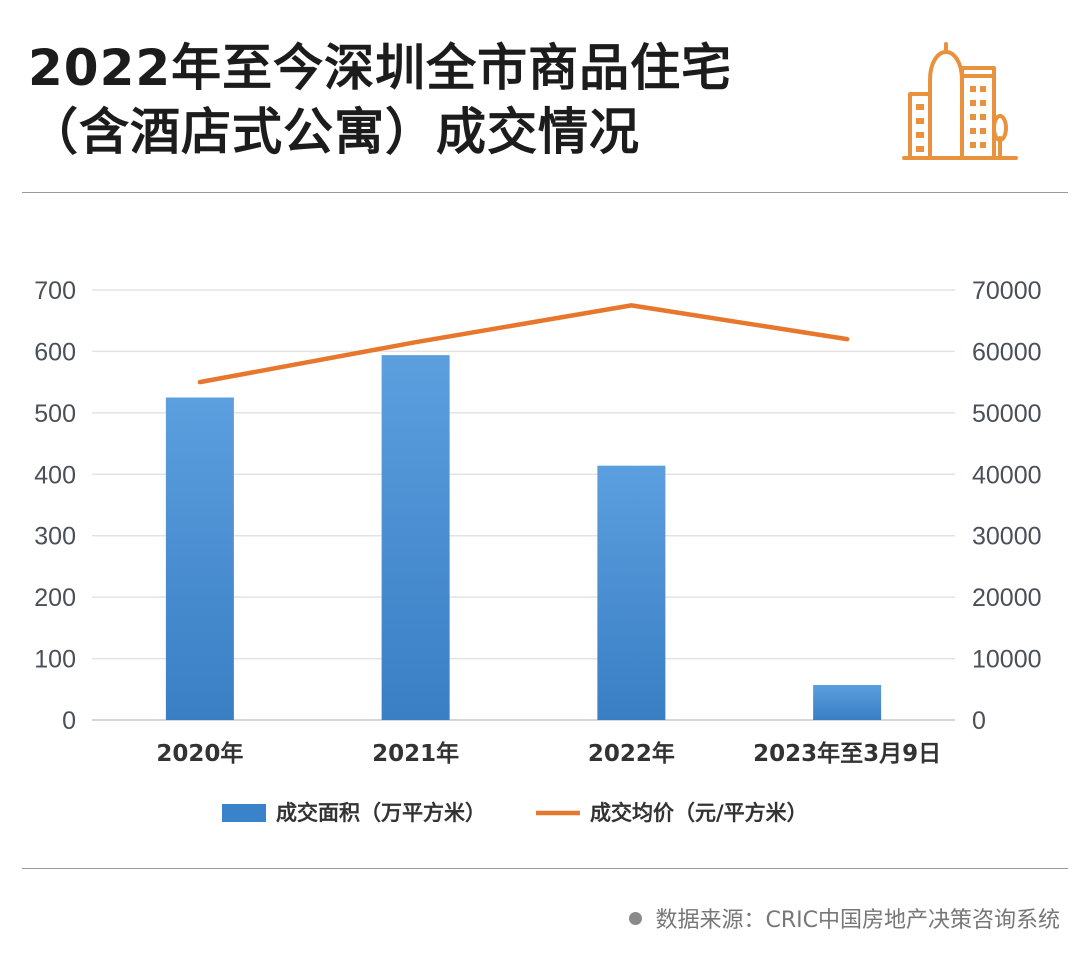 The image size is (1080, 963). I want to click on x-tick-label: 2023年至3月9日, so click(847, 753).